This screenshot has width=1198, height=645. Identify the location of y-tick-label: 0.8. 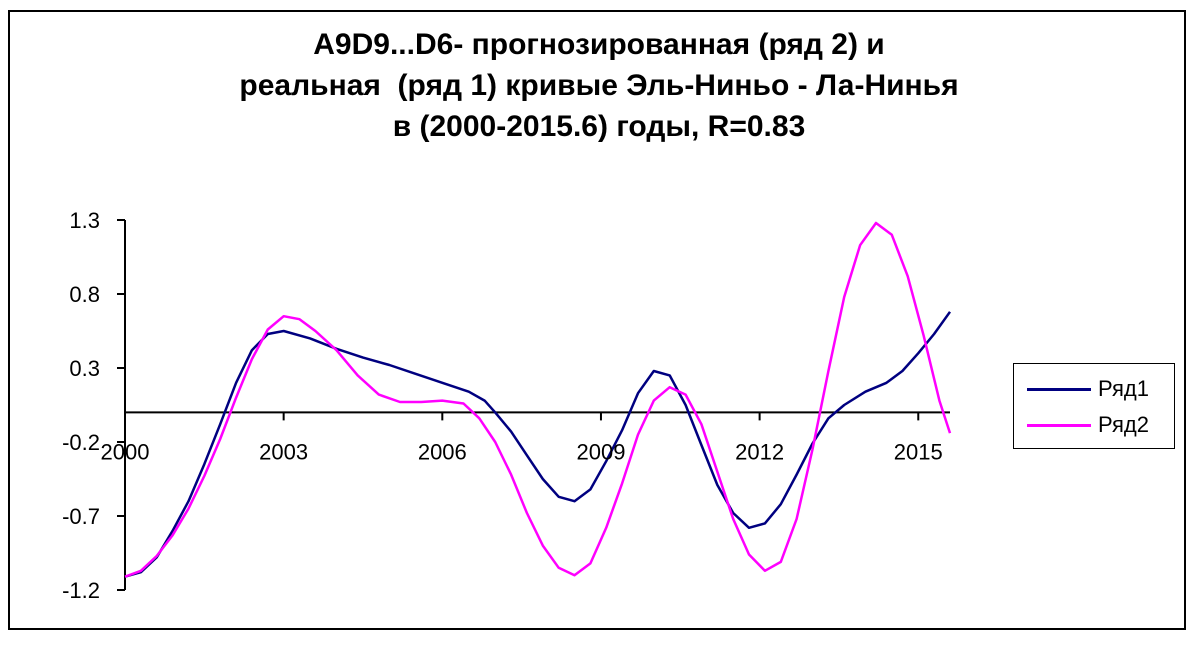
(84, 294).